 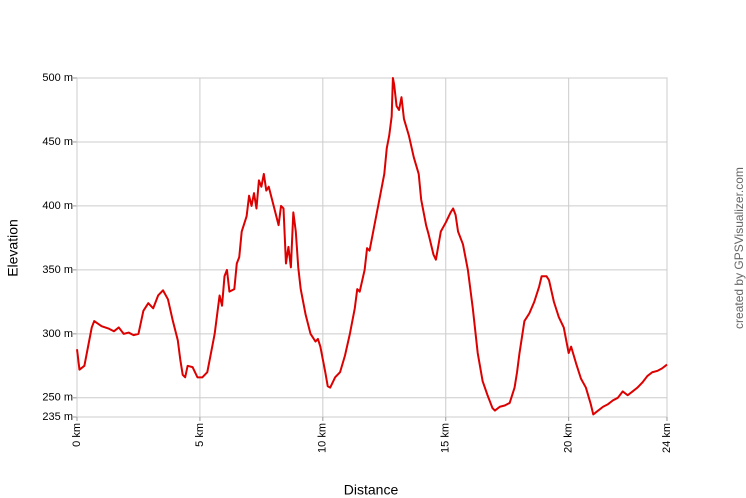 I want to click on y-tick-label: 235 m, so click(x=57, y=417).